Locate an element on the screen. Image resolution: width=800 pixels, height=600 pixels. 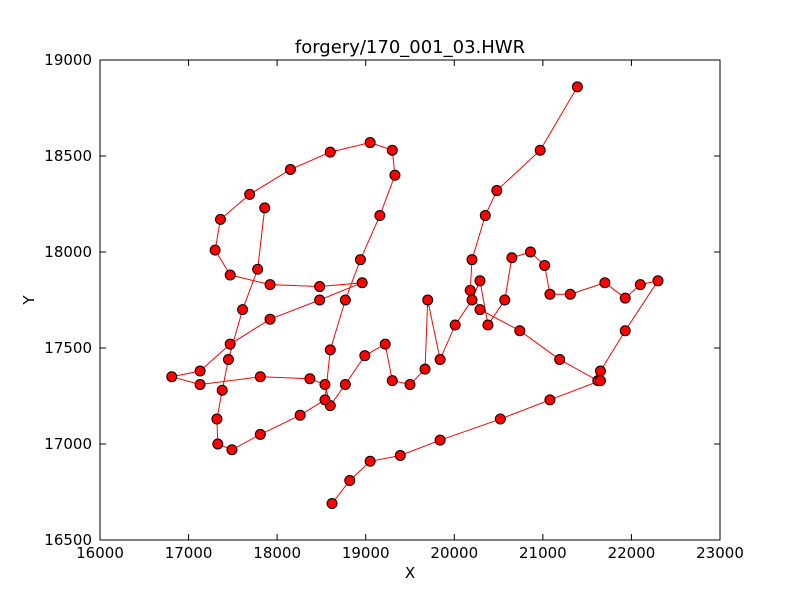
y-tick-label: 18500 is located at coordinates (68, 156).